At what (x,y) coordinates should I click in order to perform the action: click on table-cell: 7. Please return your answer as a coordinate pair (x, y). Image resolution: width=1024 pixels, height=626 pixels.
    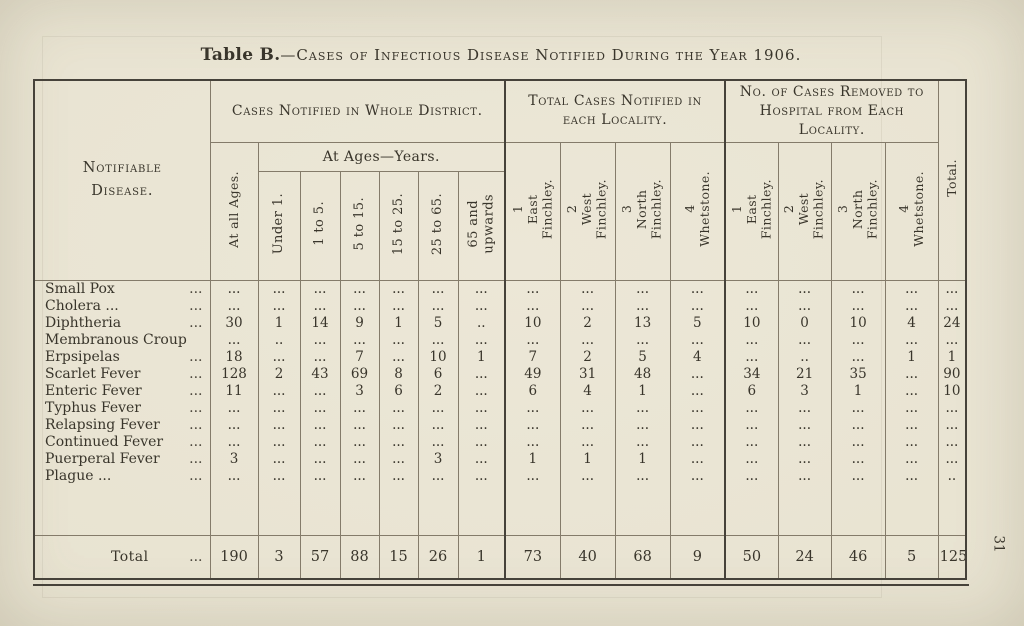
    Looking at the image, I should click on (532, 357).